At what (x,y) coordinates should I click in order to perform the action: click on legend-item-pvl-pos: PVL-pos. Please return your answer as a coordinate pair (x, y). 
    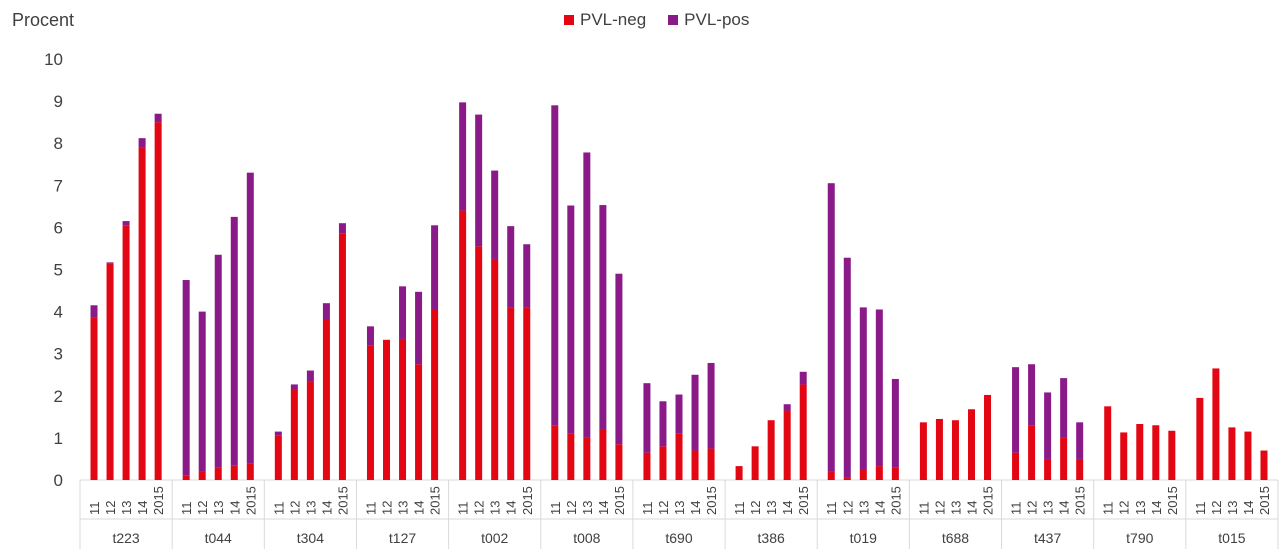
    Looking at the image, I should click on (708, 20).